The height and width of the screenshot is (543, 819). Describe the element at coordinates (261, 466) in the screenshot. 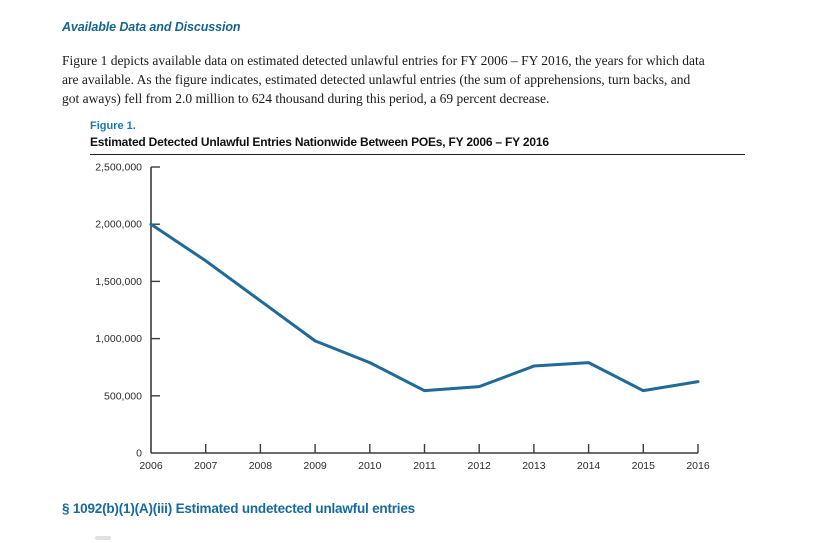

I see `x-axis-tick-label: 2008` at that location.